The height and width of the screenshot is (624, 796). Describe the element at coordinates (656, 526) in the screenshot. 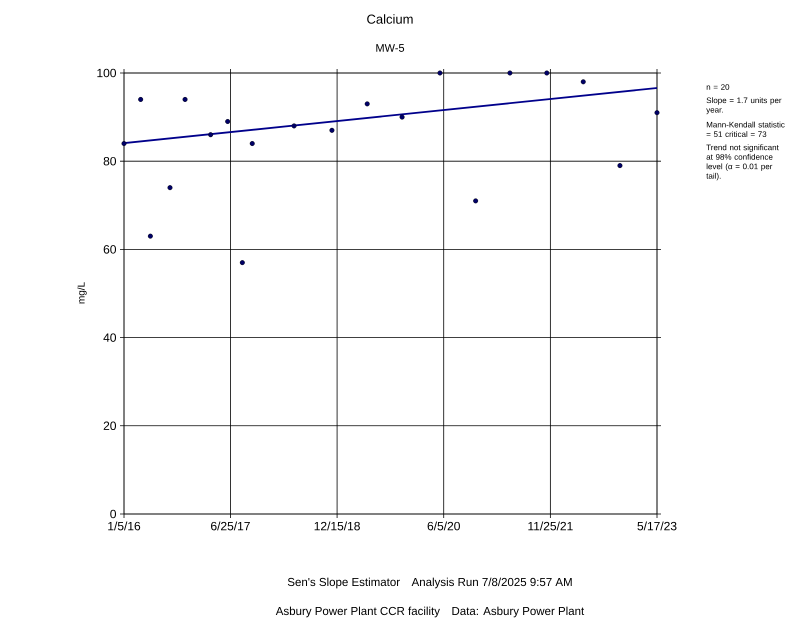

I see `x-tick-label: 5/17/23` at that location.